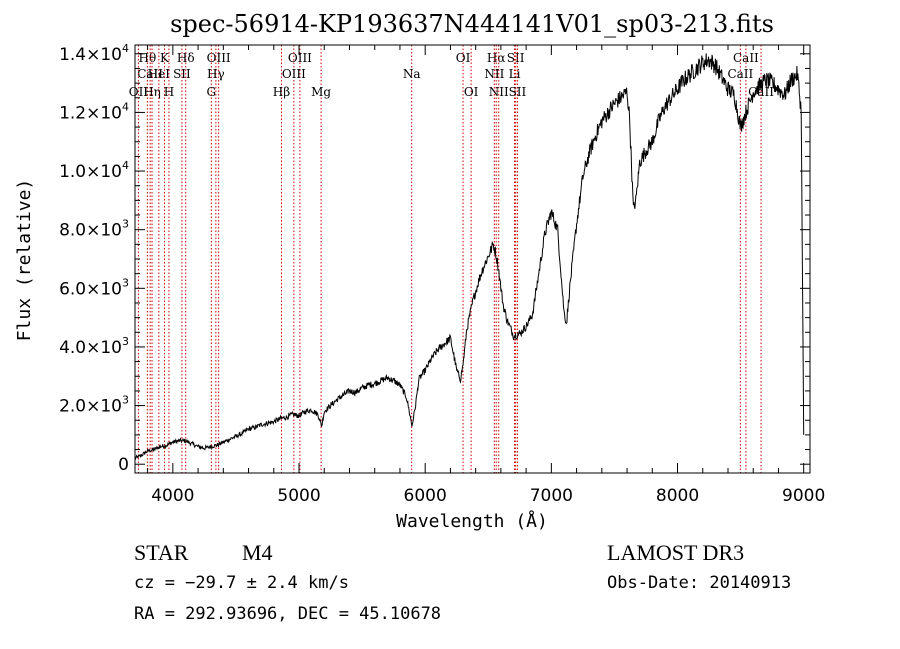 The width and height of the screenshot is (900, 649). Describe the element at coordinates (518, 92) in the screenshot. I see `marker-label-24: SII` at that location.